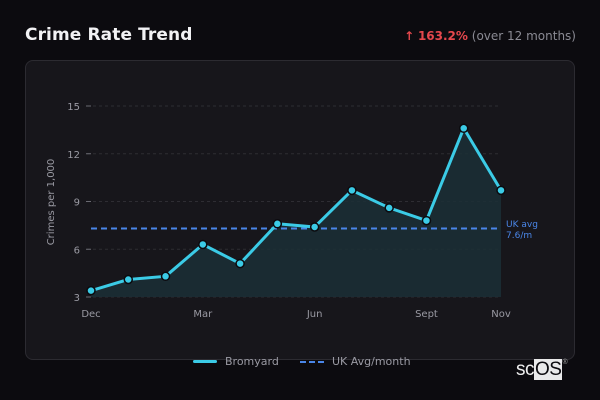  I want to click on svg-text: 9, so click(77, 203).